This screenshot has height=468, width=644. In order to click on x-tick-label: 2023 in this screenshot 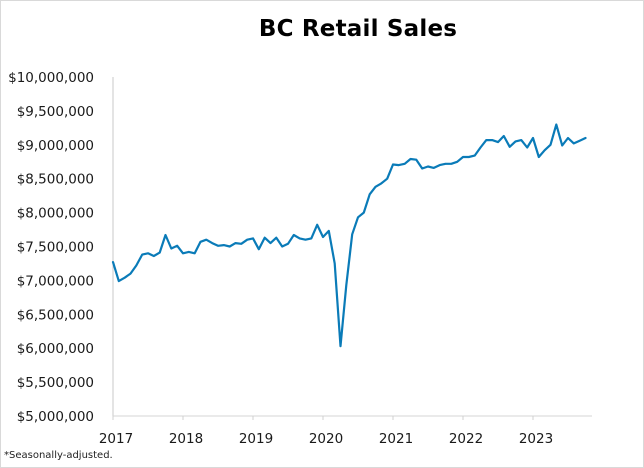, I will do `click(536, 439)`.